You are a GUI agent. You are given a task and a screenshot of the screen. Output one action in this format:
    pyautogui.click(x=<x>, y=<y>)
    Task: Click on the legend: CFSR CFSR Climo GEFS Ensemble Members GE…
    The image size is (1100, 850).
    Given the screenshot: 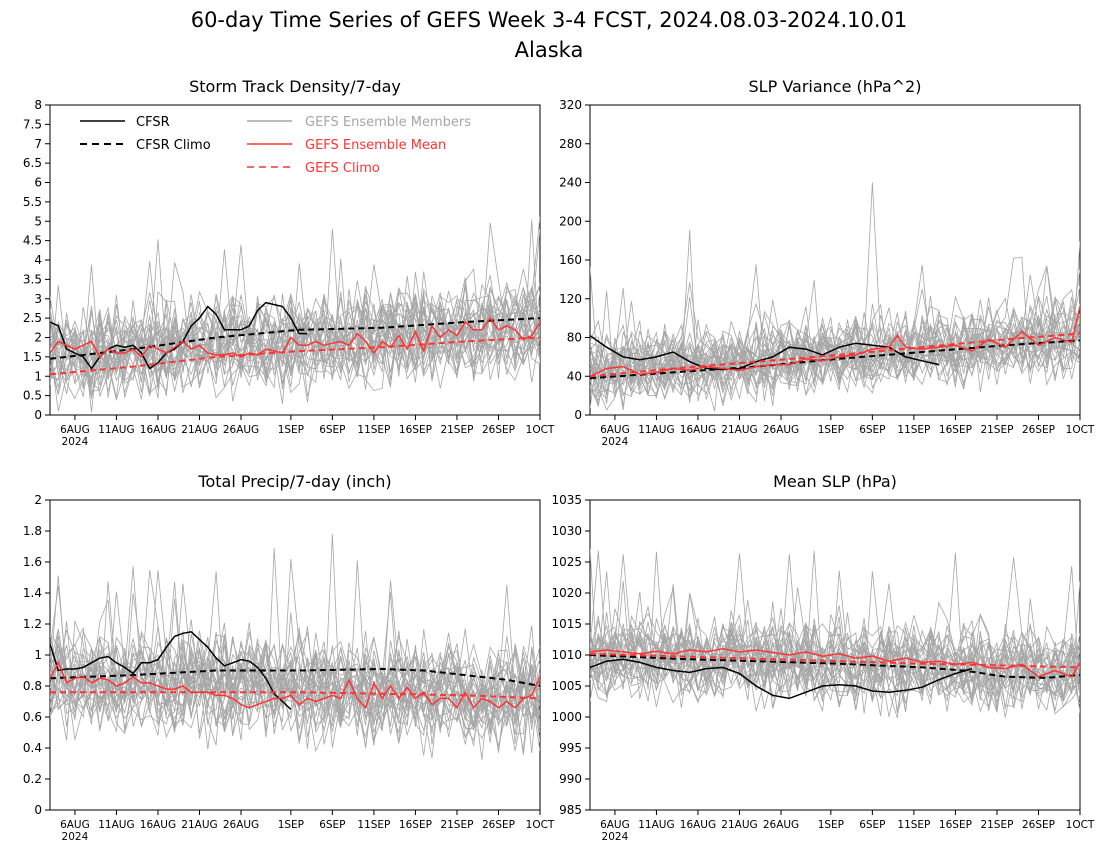 What is the action you would take?
    pyautogui.click(x=275, y=145)
    